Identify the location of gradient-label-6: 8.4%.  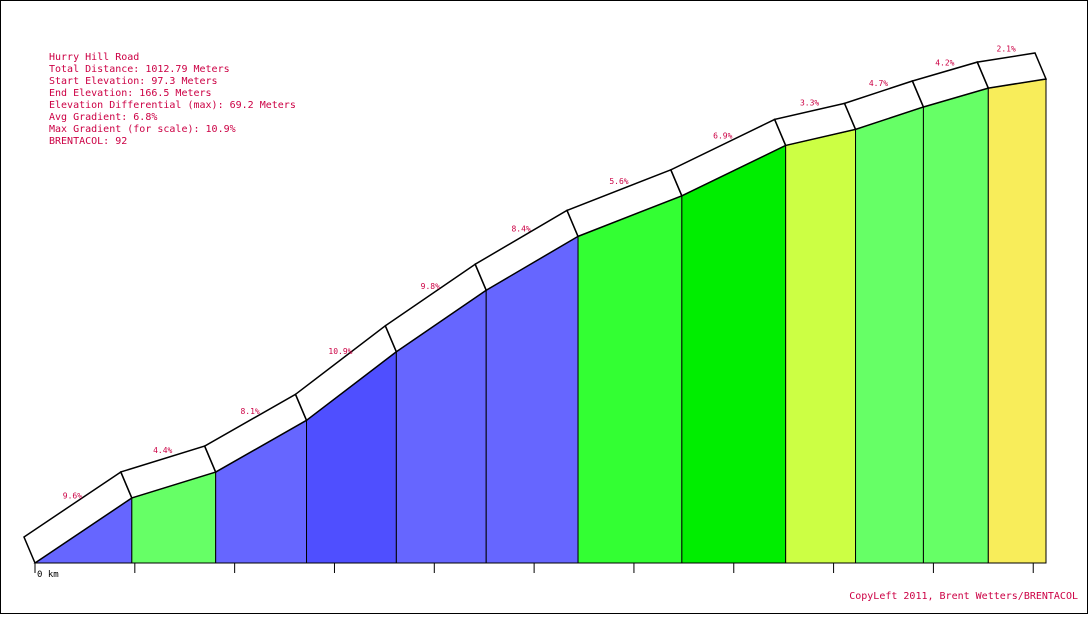
(520, 228).